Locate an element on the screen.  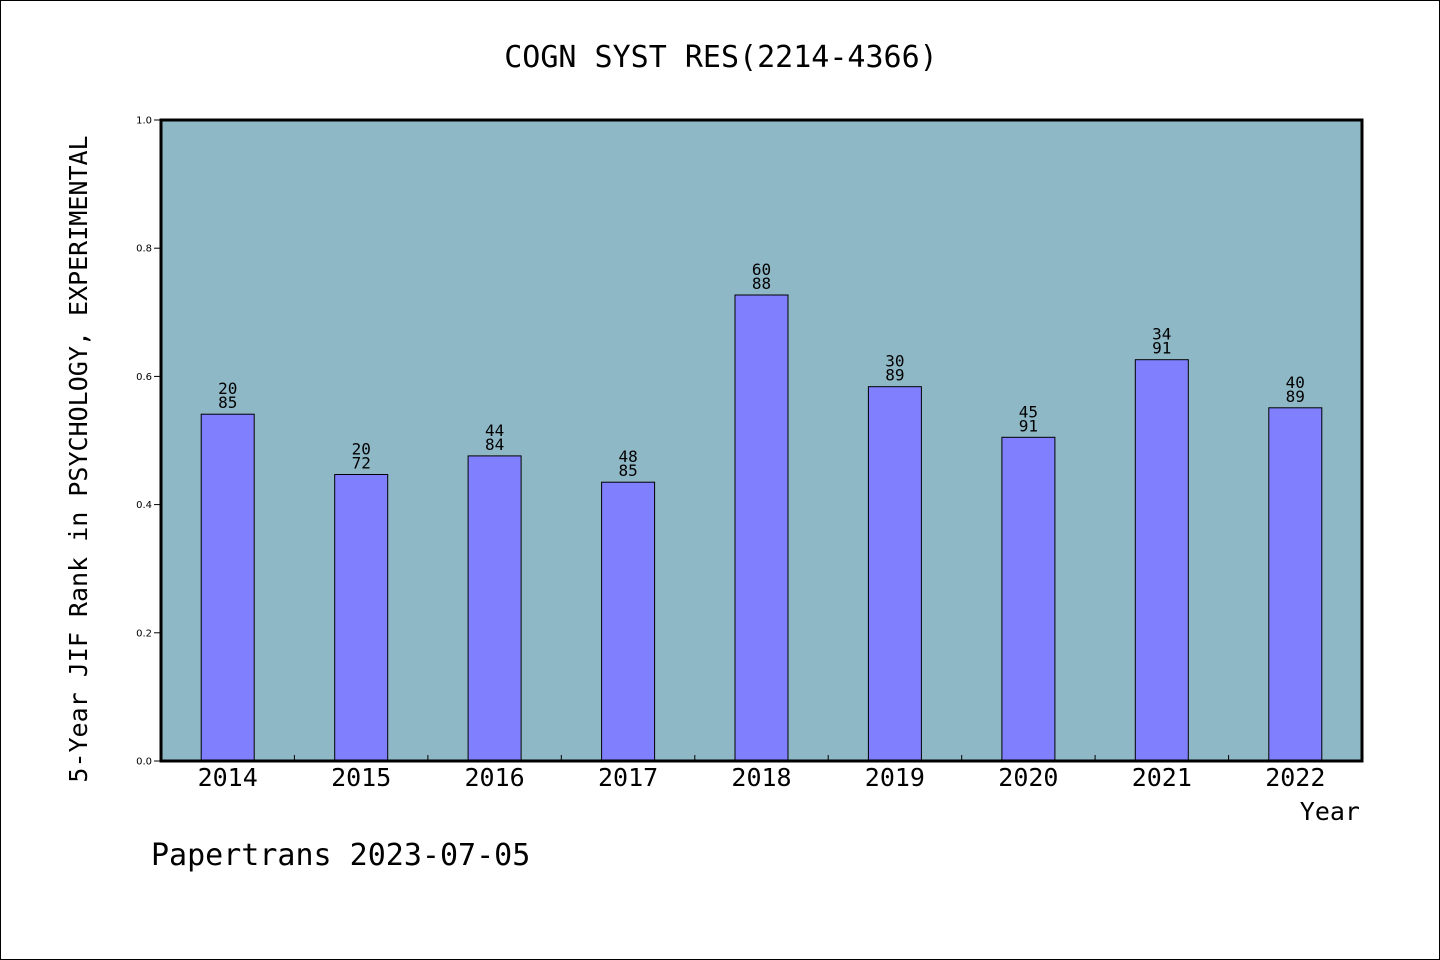
data-label-top-2016: 44 is located at coordinates (494, 430).